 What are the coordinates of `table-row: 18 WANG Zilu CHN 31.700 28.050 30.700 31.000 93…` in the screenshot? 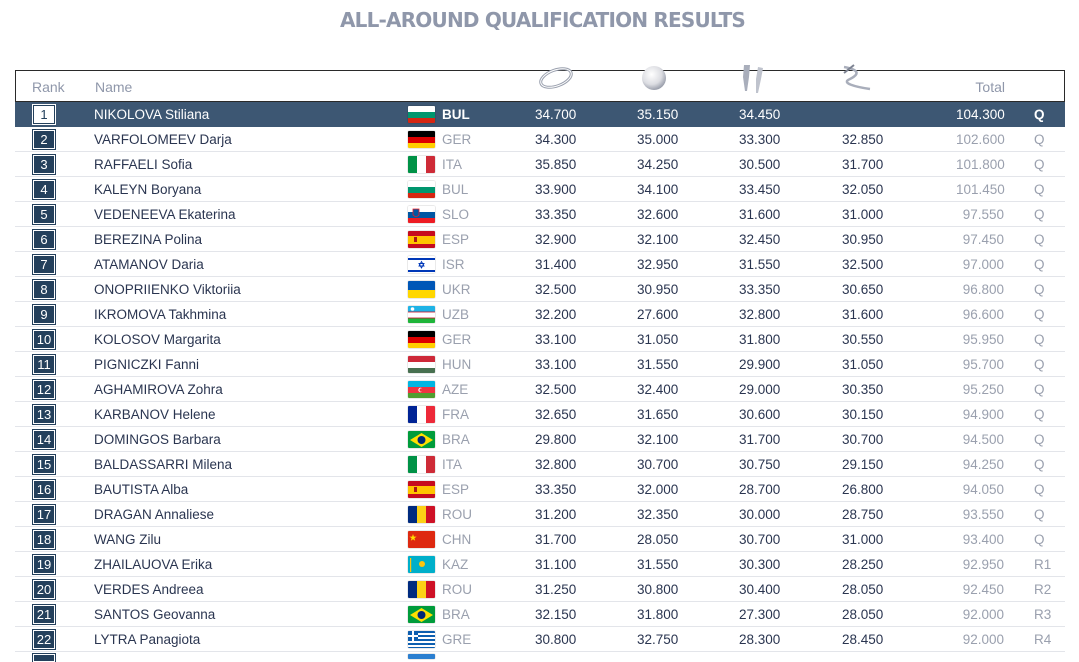 It's located at (540, 539).